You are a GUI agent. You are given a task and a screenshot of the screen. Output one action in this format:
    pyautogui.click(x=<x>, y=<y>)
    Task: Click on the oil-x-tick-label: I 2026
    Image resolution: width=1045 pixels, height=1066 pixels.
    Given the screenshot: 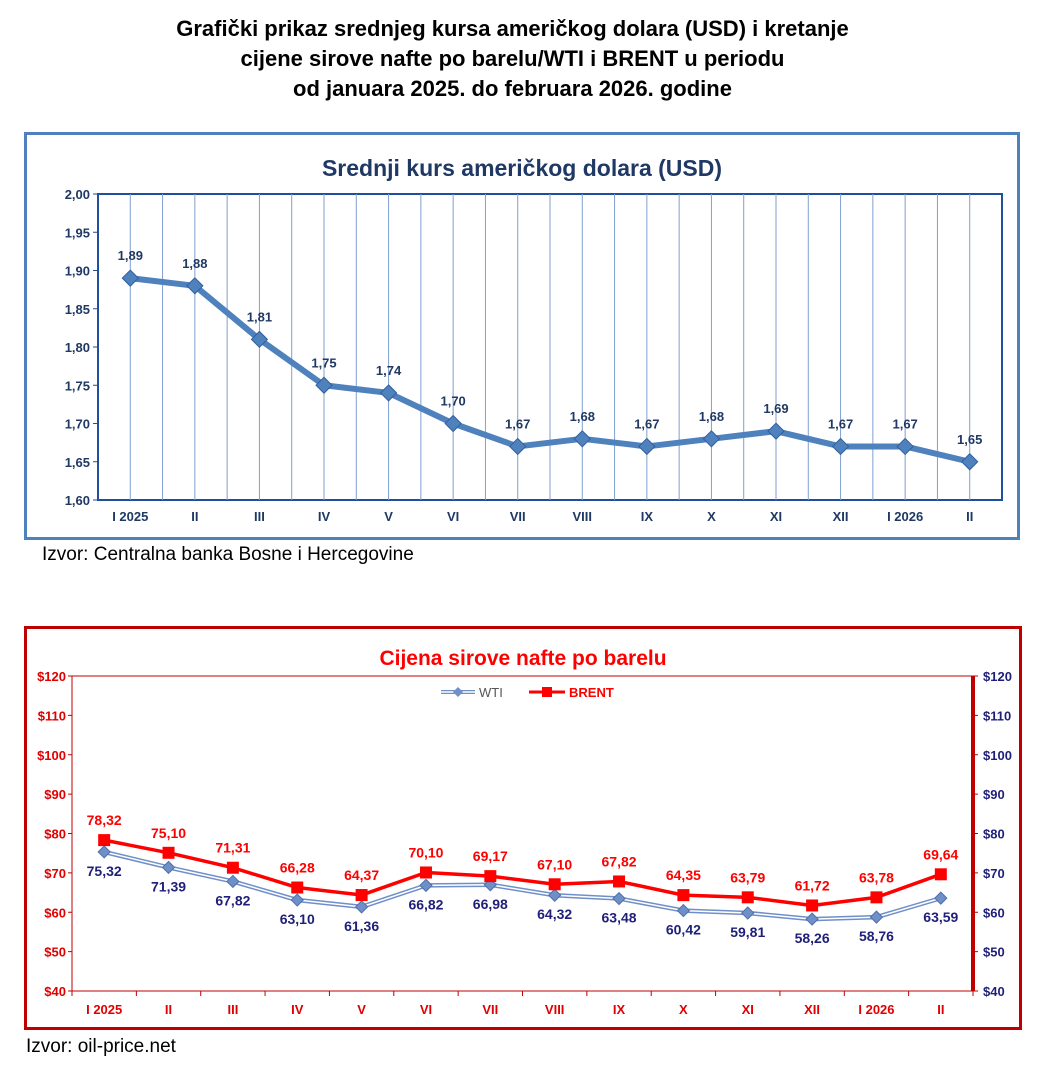 What is the action you would take?
    pyautogui.click(x=876, y=1009)
    